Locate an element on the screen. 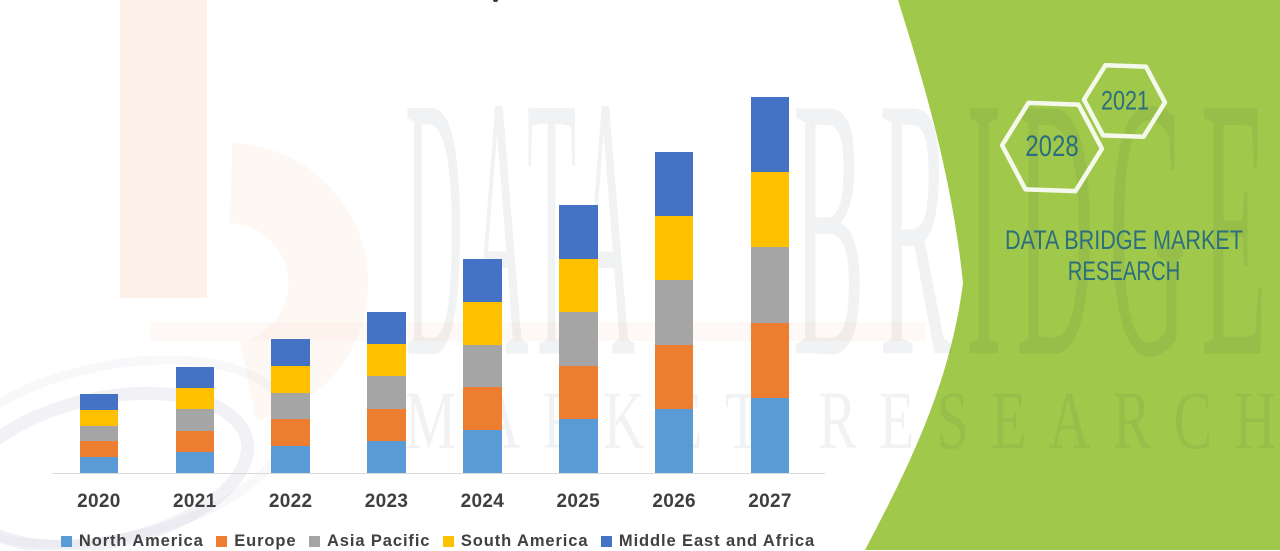 This screenshot has height=551, width=1280. x-axis-label-2027: 2027 is located at coordinates (770, 501).